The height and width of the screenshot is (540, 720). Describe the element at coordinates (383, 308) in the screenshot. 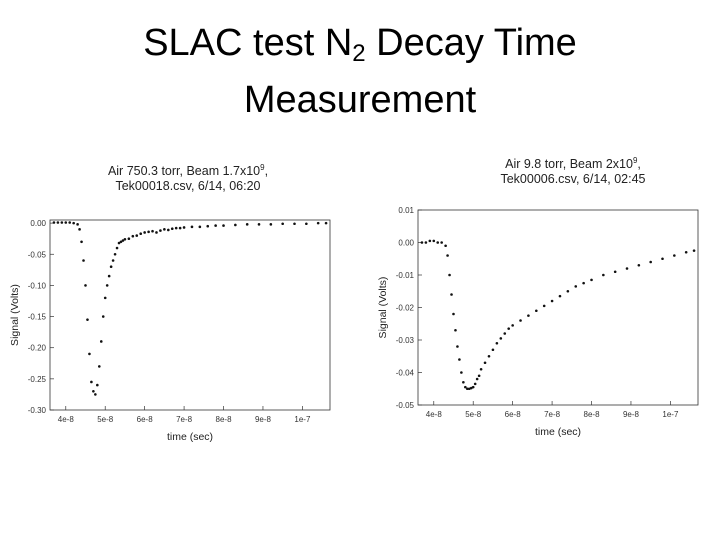

I see `y-axis-label: Signal (Volts)` at that location.